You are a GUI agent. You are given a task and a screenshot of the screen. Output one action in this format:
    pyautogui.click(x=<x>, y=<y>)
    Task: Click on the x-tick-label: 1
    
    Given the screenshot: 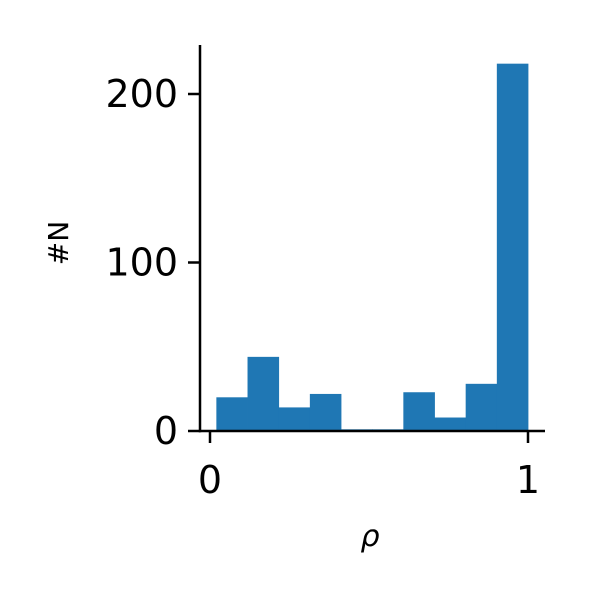 What is the action you would take?
    pyautogui.click(x=528, y=480)
    